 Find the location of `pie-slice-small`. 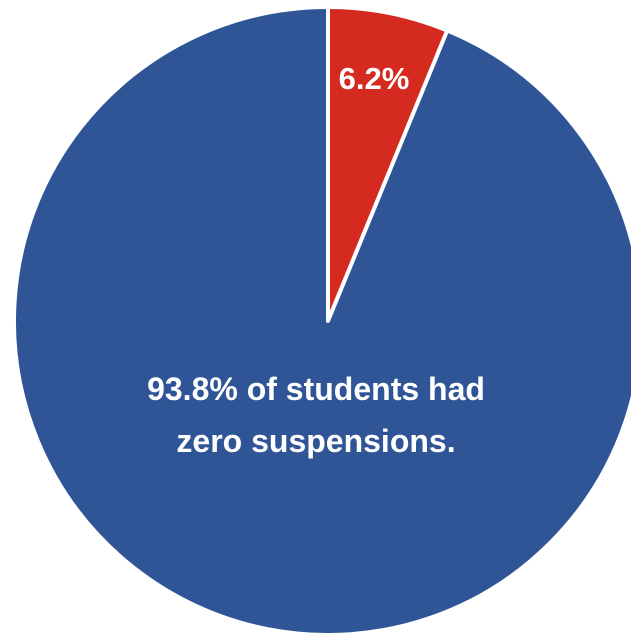

pie-slice-small is located at coordinates (388, 164).